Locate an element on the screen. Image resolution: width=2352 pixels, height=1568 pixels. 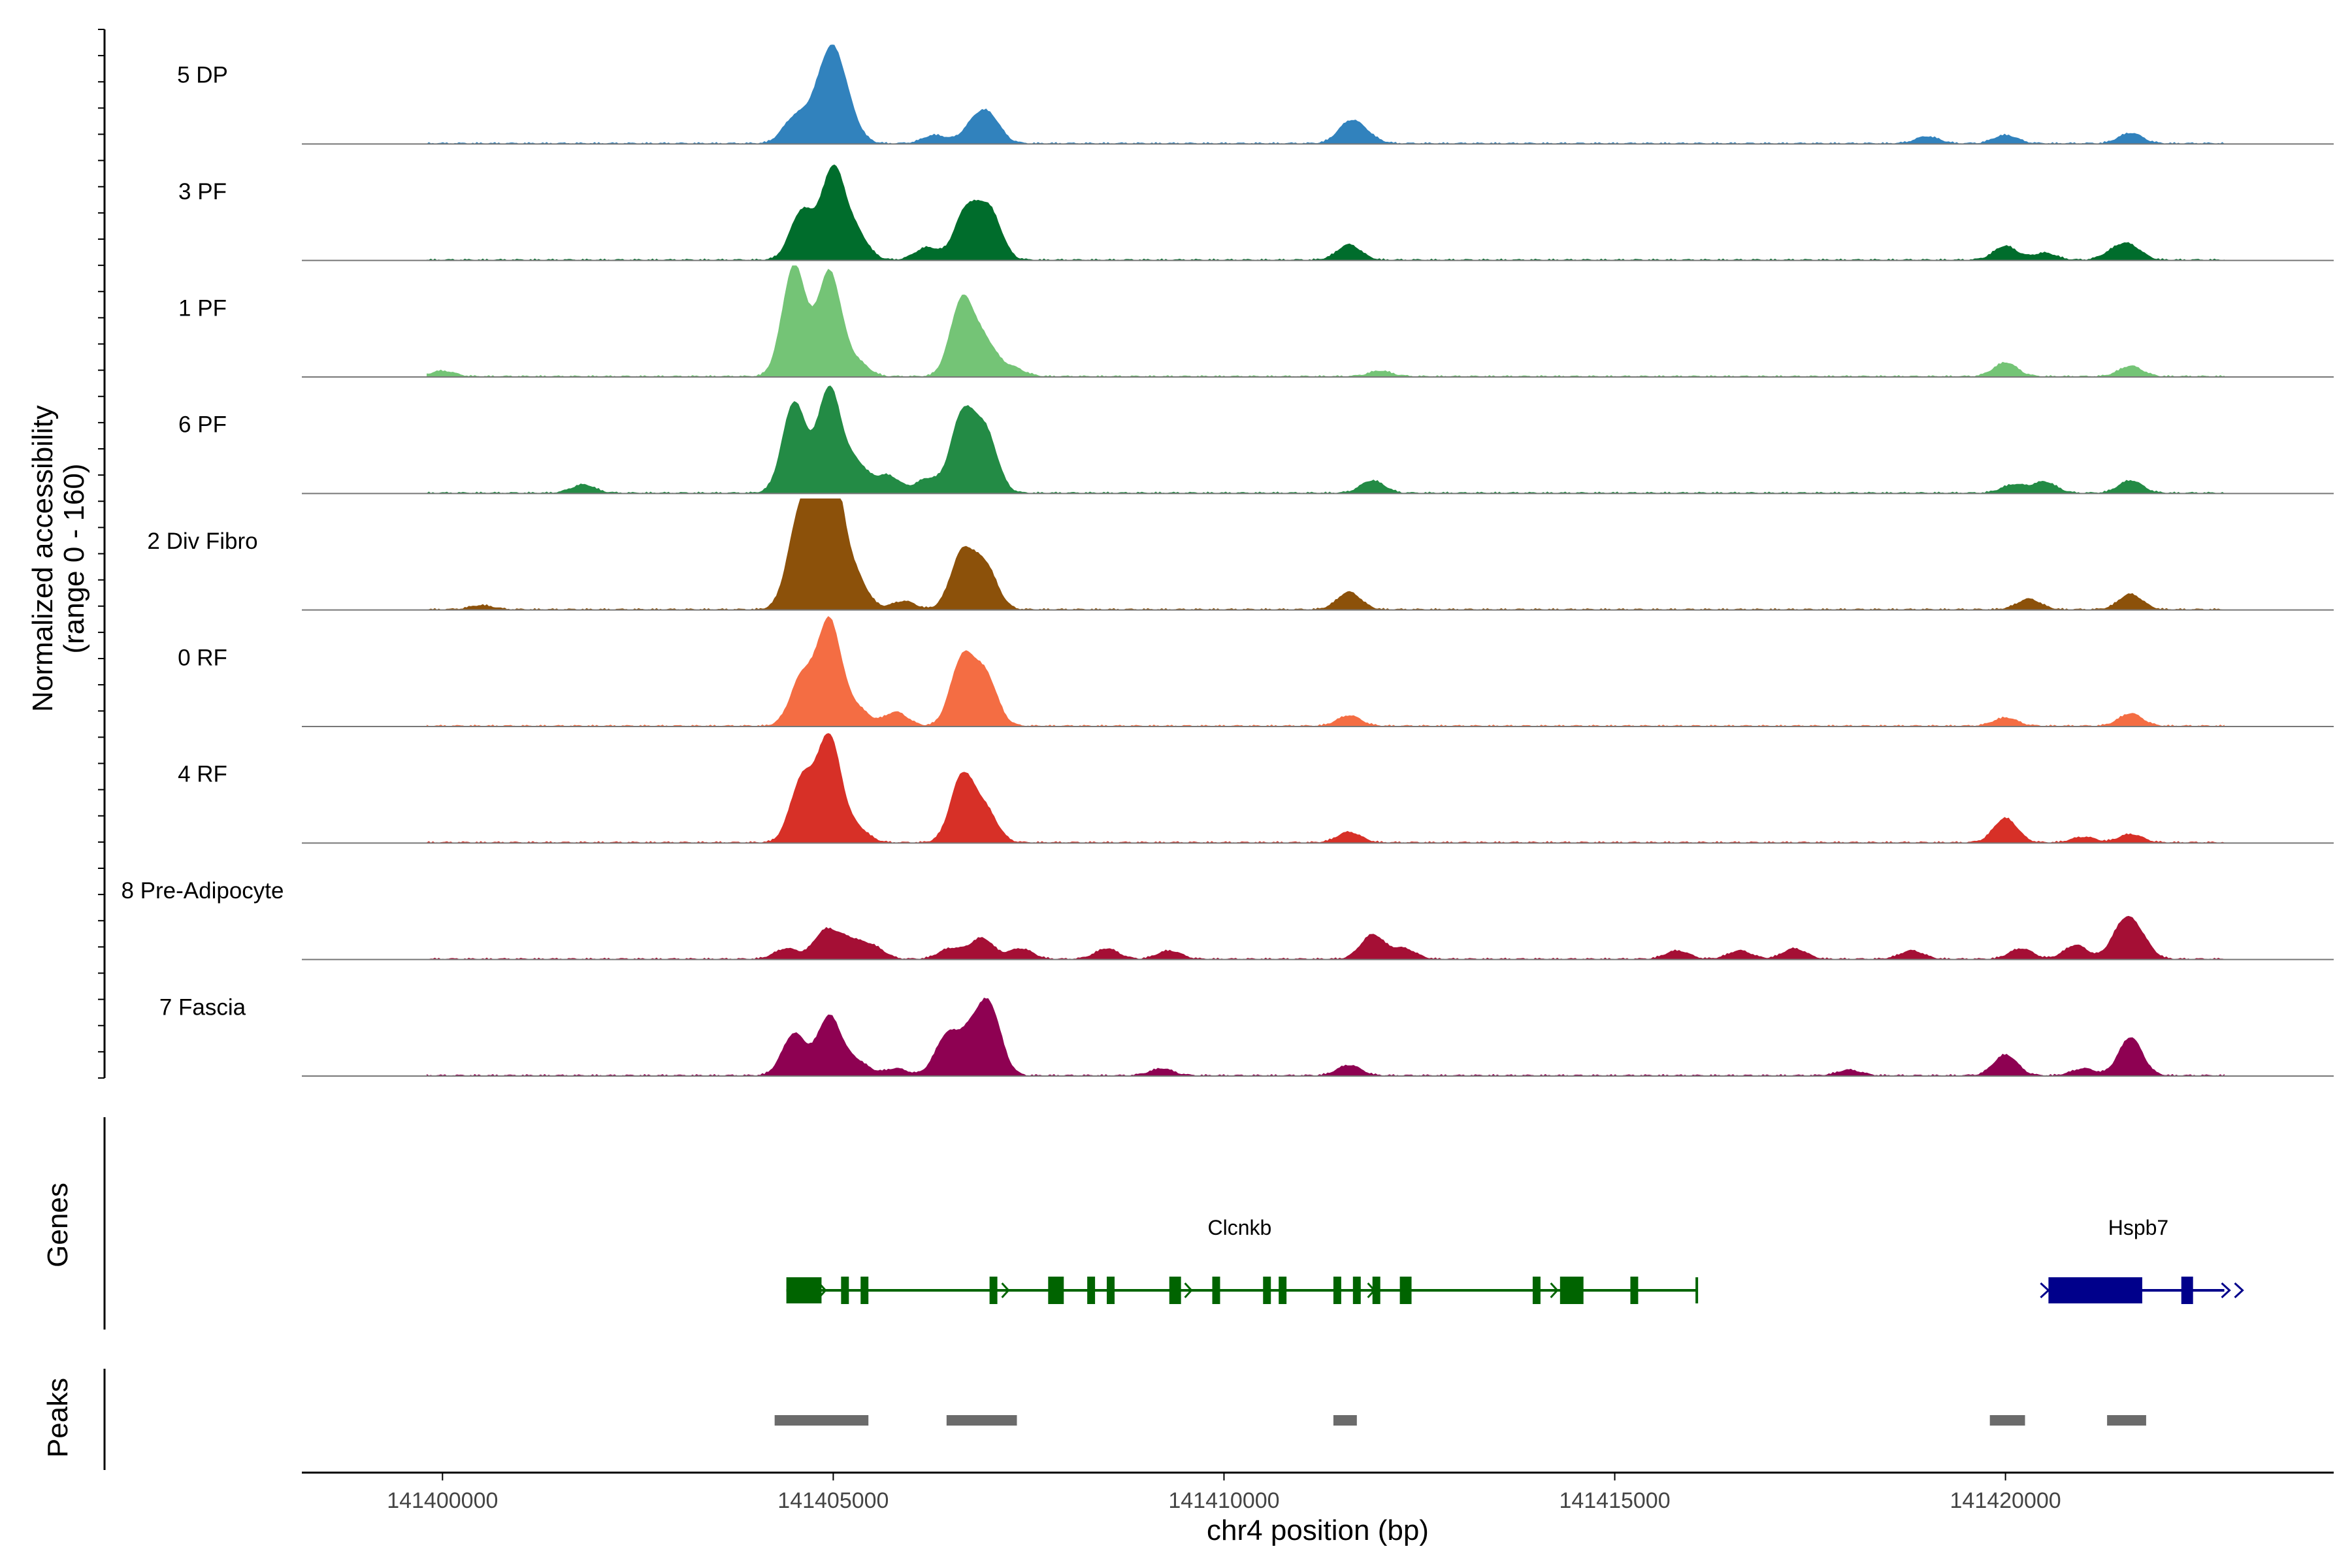
track-label: 6 PF is located at coordinates (202, 425).